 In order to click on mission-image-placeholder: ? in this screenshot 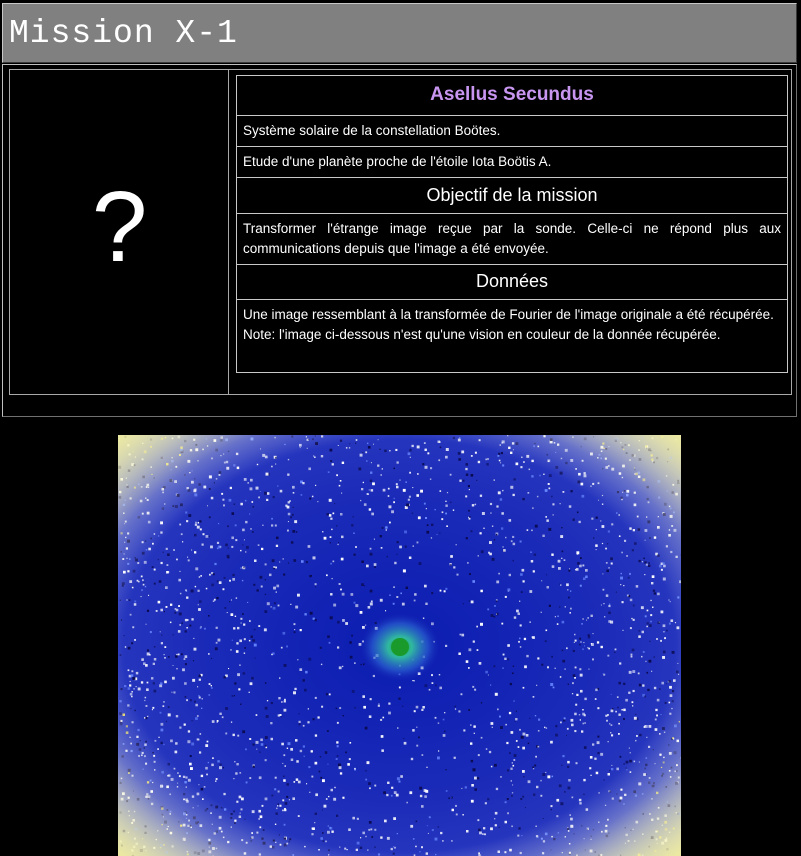, I will do `click(119, 232)`.